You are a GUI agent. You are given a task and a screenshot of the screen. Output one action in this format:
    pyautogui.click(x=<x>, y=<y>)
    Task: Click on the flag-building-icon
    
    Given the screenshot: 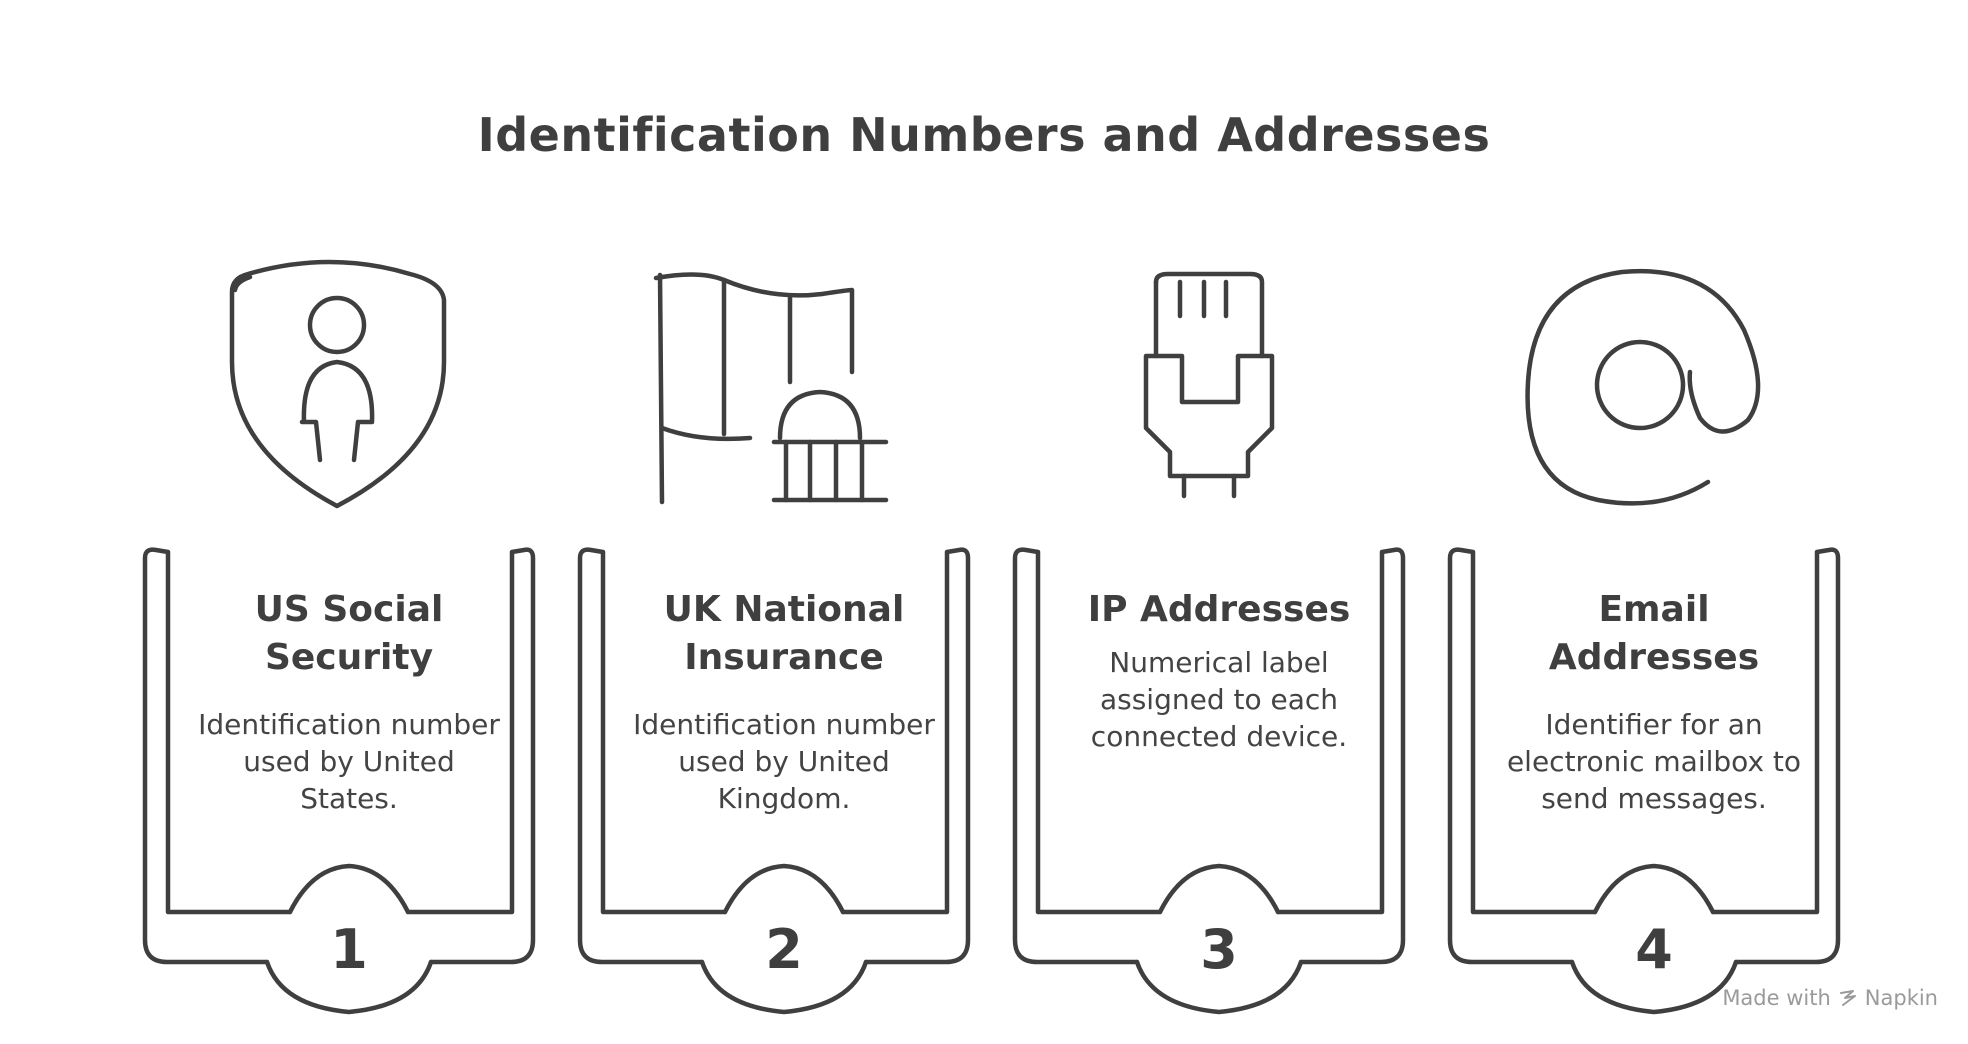 What is the action you would take?
    pyautogui.click(x=771, y=388)
    